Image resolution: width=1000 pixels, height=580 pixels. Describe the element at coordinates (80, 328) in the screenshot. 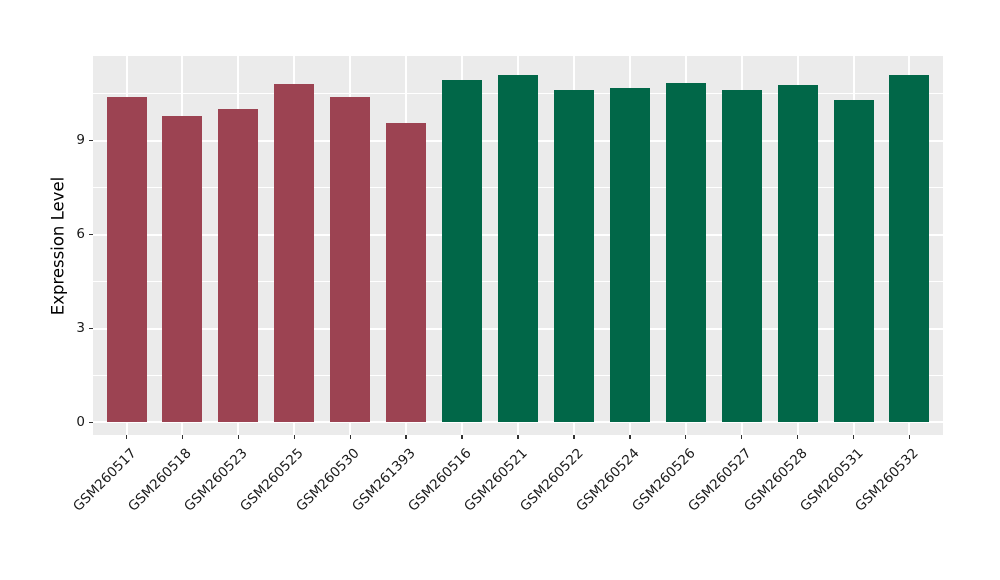

I see `y-tick-label: 3` at that location.